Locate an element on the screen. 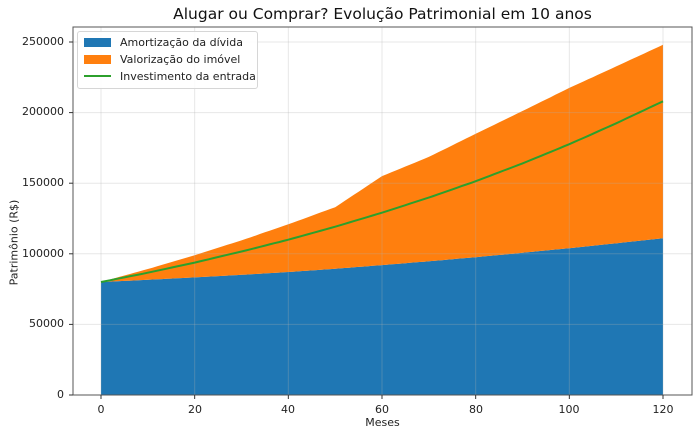 This screenshot has height=442, width=700. x-tick-label: 20 is located at coordinates (195, 409).